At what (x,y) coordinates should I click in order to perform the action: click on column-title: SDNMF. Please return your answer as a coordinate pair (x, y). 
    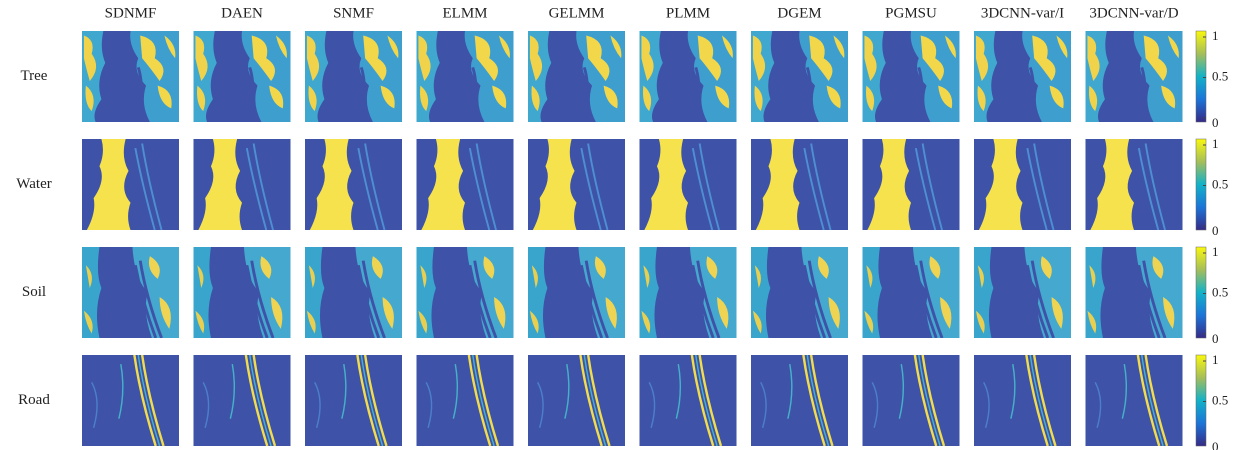
    Looking at the image, I should click on (131, 13).